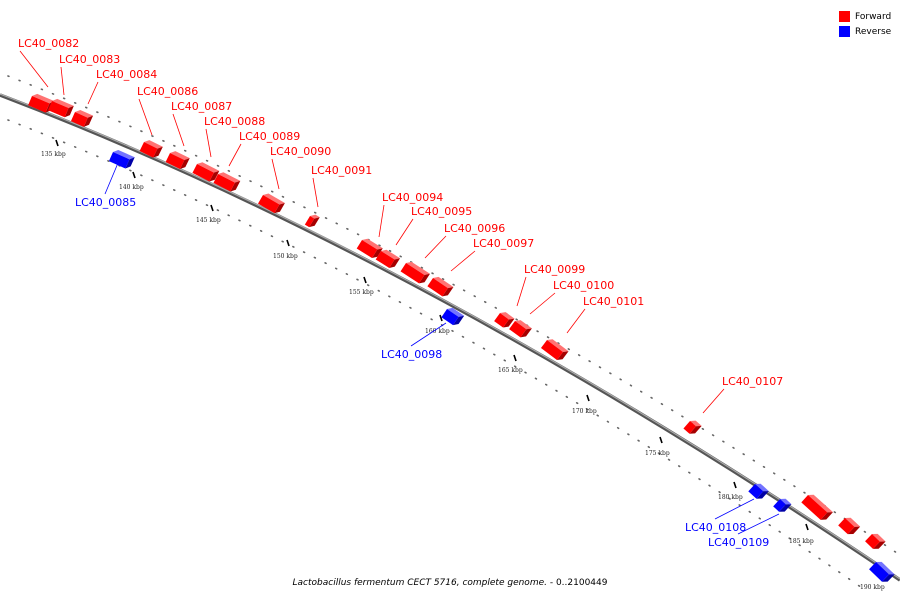  What do you see at coordinates (234, 121) in the screenshot?
I see `gene-label: LC40_0088` at bounding box center [234, 121].